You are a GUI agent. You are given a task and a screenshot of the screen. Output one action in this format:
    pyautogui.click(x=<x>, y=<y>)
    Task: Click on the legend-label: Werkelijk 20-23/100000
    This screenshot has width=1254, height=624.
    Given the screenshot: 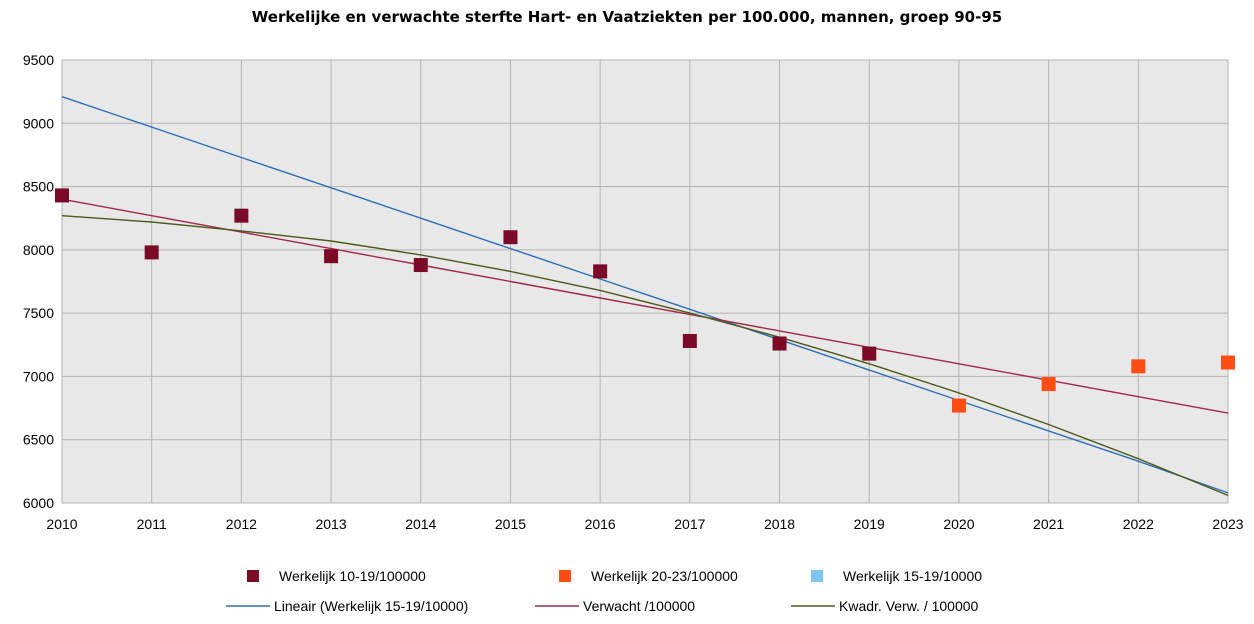 What is the action you would take?
    pyautogui.click(x=664, y=576)
    